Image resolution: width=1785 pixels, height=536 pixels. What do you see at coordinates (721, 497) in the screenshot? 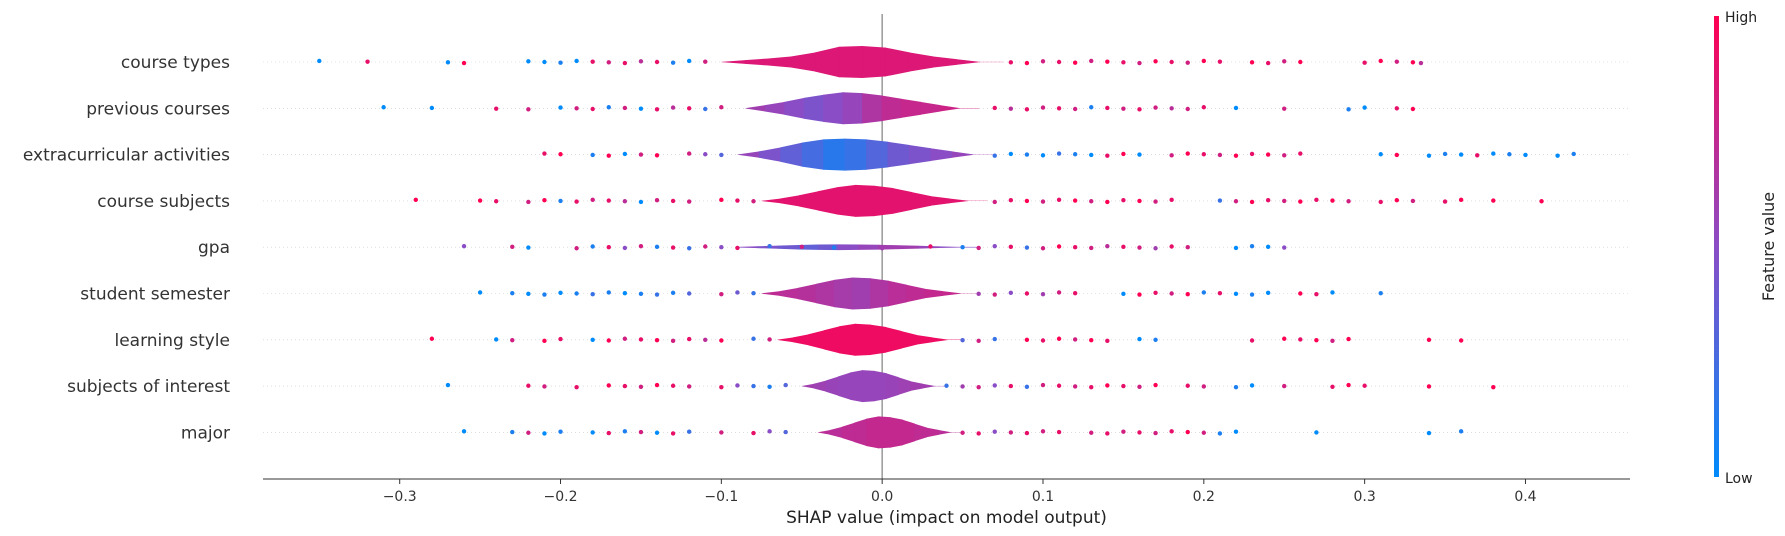
I see `x-tick-label: −0.1` at bounding box center [721, 497].